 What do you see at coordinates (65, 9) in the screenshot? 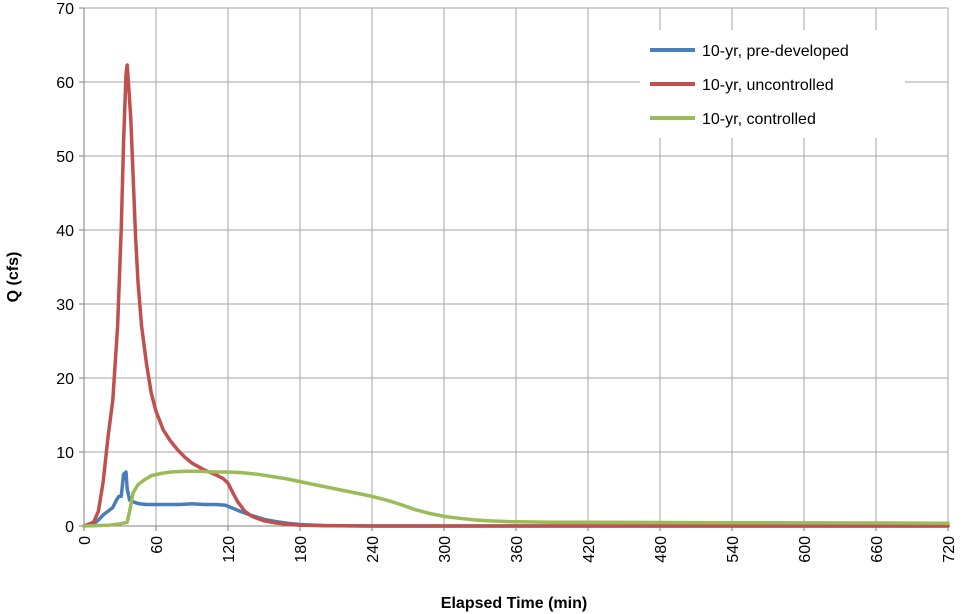
I see `y-tick-label: 70` at bounding box center [65, 9].